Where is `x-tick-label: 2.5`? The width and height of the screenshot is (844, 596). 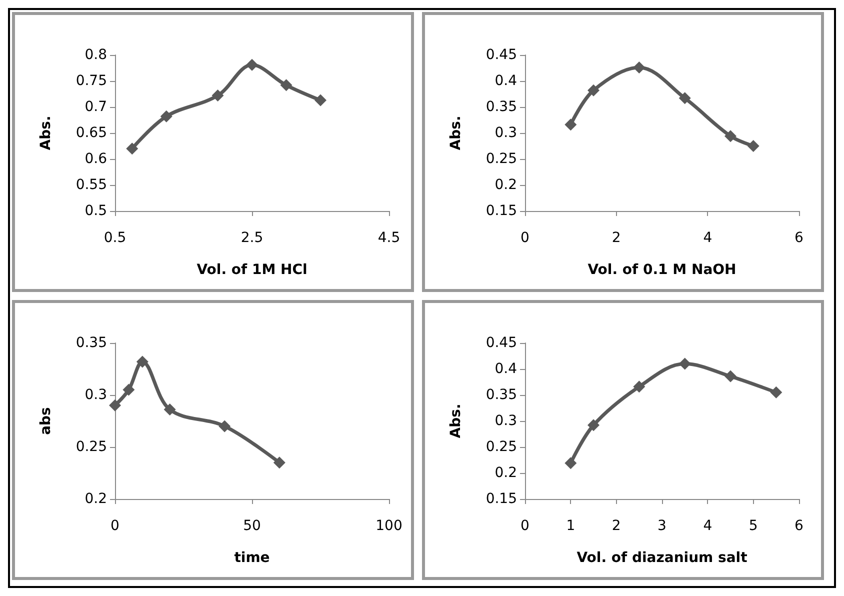
x-tick-label: 2.5 is located at coordinates (252, 238).